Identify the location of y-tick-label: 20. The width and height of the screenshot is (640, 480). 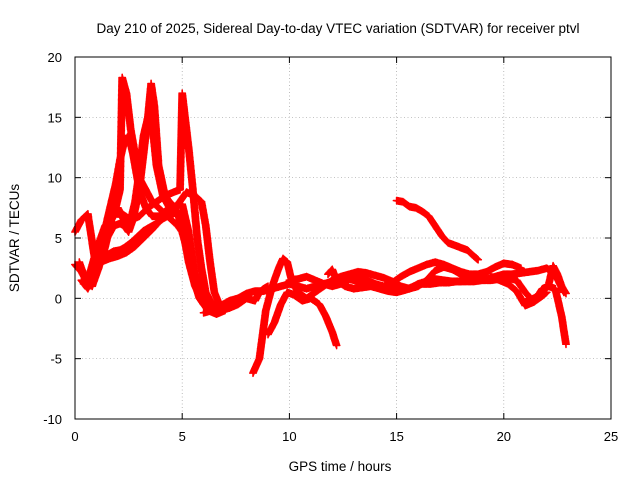
(55, 57).